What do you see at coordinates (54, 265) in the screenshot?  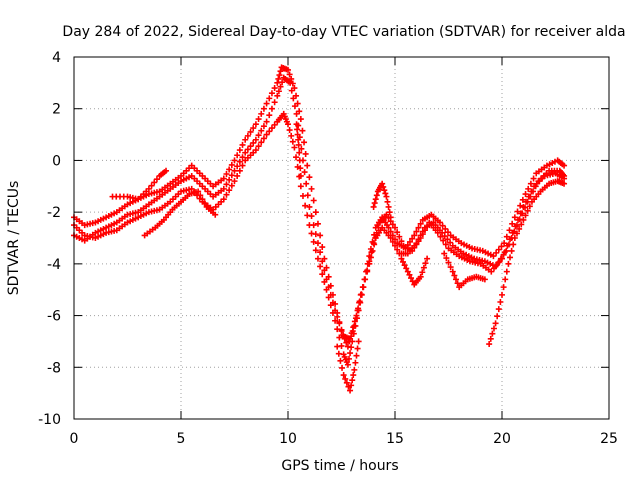 I see `y-tick-label: -4` at bounding box center [54, 265].